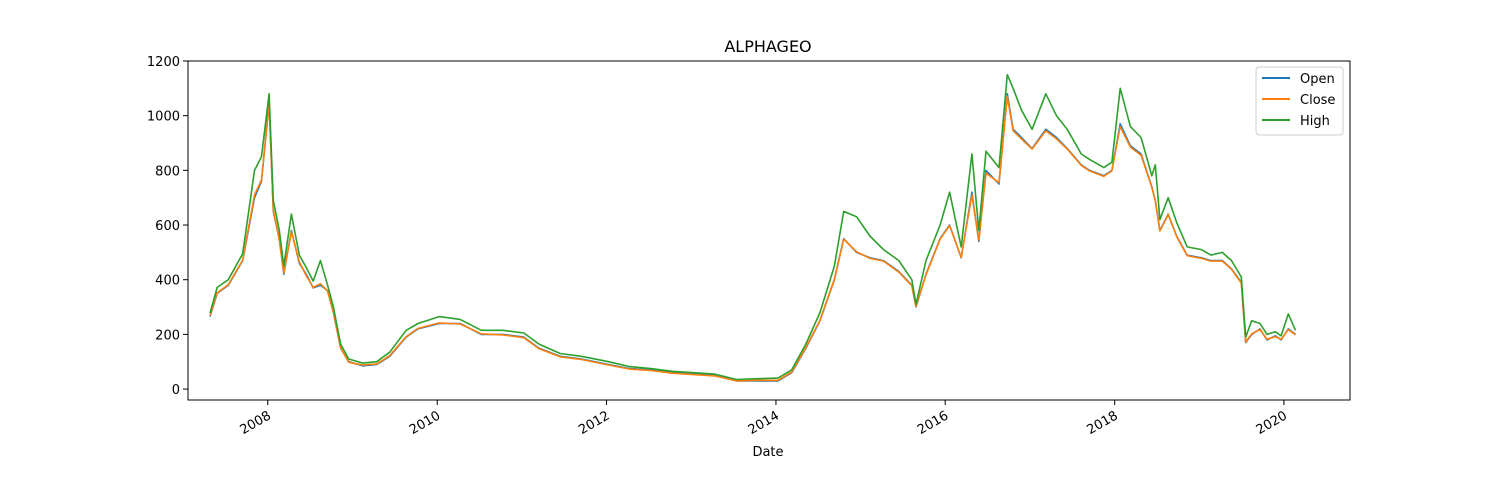 The height and width of the screenshot is (500, 1500). What do you see at coordinates (767, 452) in the screenshot?
I see `x-axis-label: Date` at bounding box center [767, 452].